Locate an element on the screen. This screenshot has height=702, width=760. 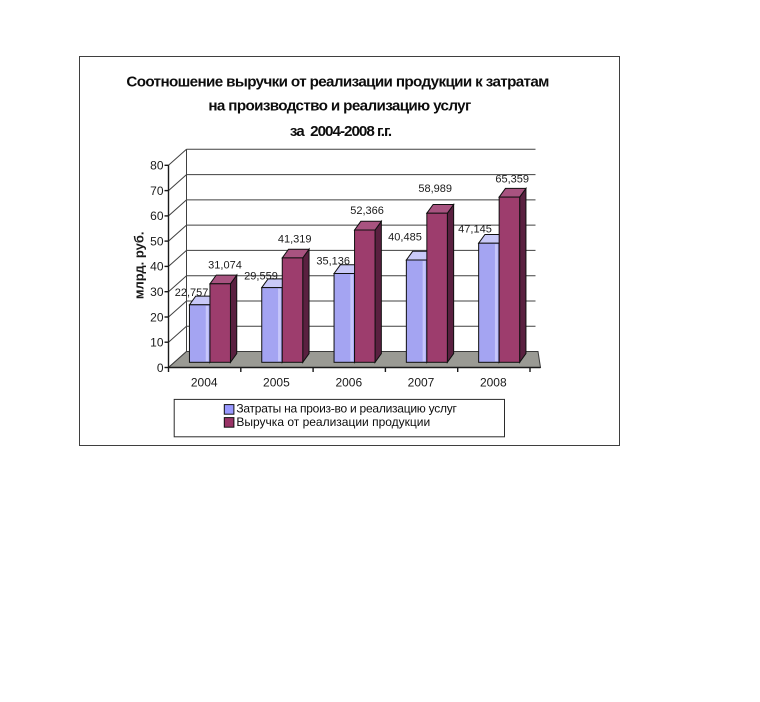
svg-text: 10 is located at coordinates (157, 343).